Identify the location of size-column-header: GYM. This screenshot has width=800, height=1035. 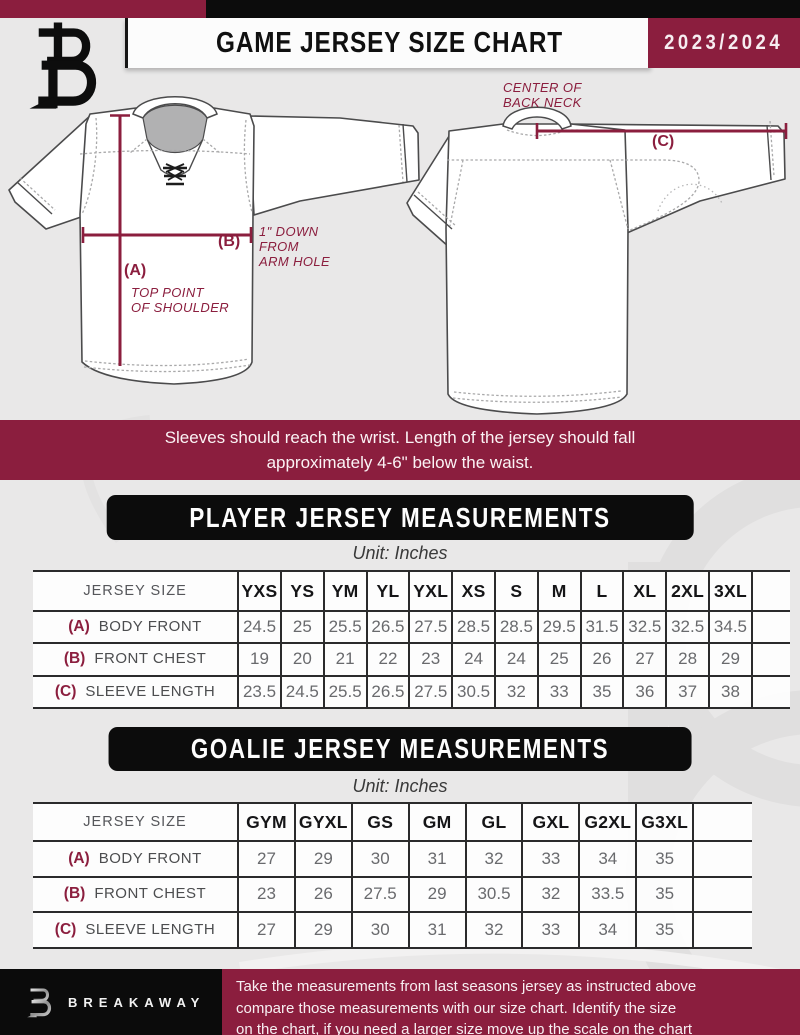
(266, 822).